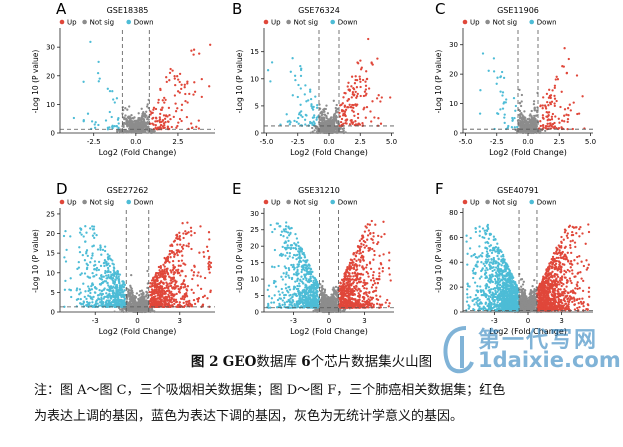 This screenshot has height=447, width=623. I want to click on x-tick-label: -5.0, so click(267, 142).